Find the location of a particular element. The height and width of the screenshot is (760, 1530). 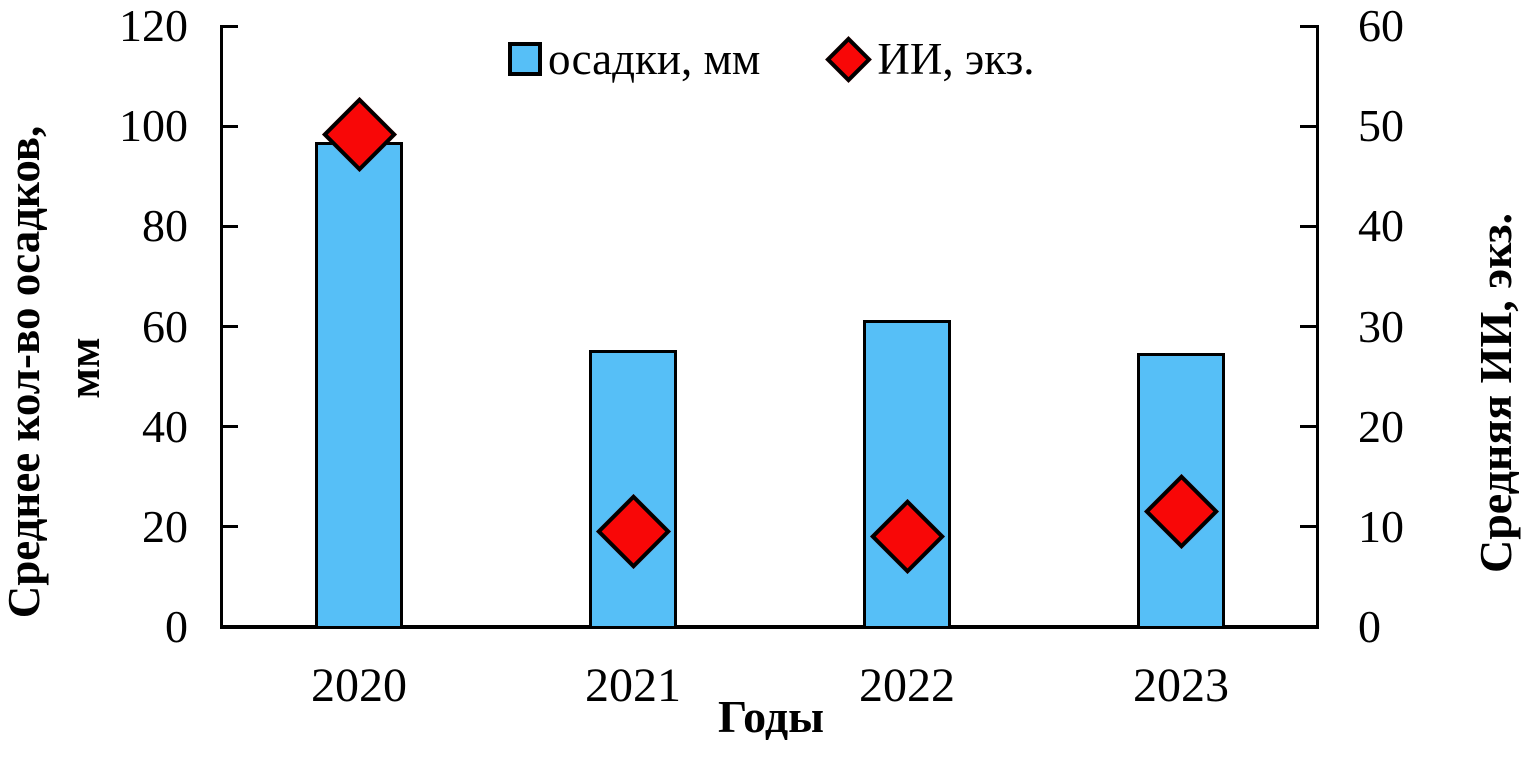

right-axis-title: Средняя ИИ, экз. is located at coordinates (1495, 393).